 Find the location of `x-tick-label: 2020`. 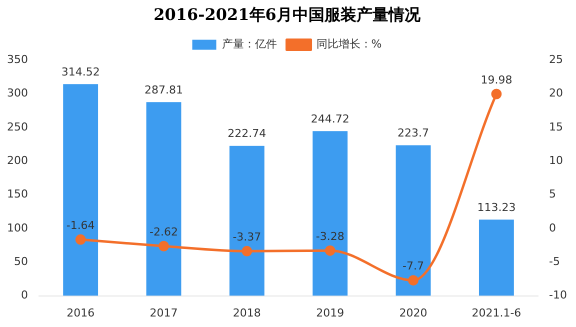

x-tick-label: 2020 is located at coordinates (413, 313).